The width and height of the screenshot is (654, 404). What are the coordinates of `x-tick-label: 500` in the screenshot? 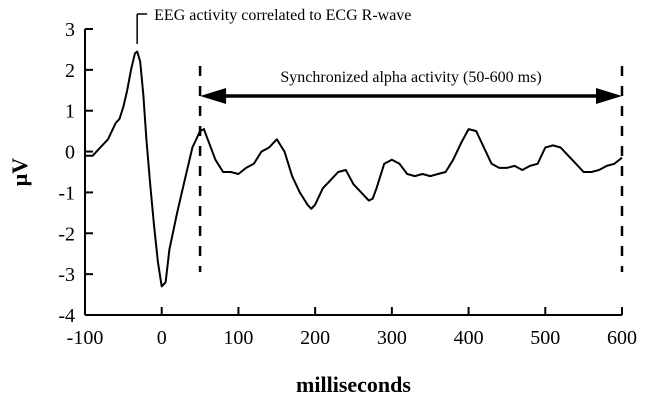 It's located at (545, 338).